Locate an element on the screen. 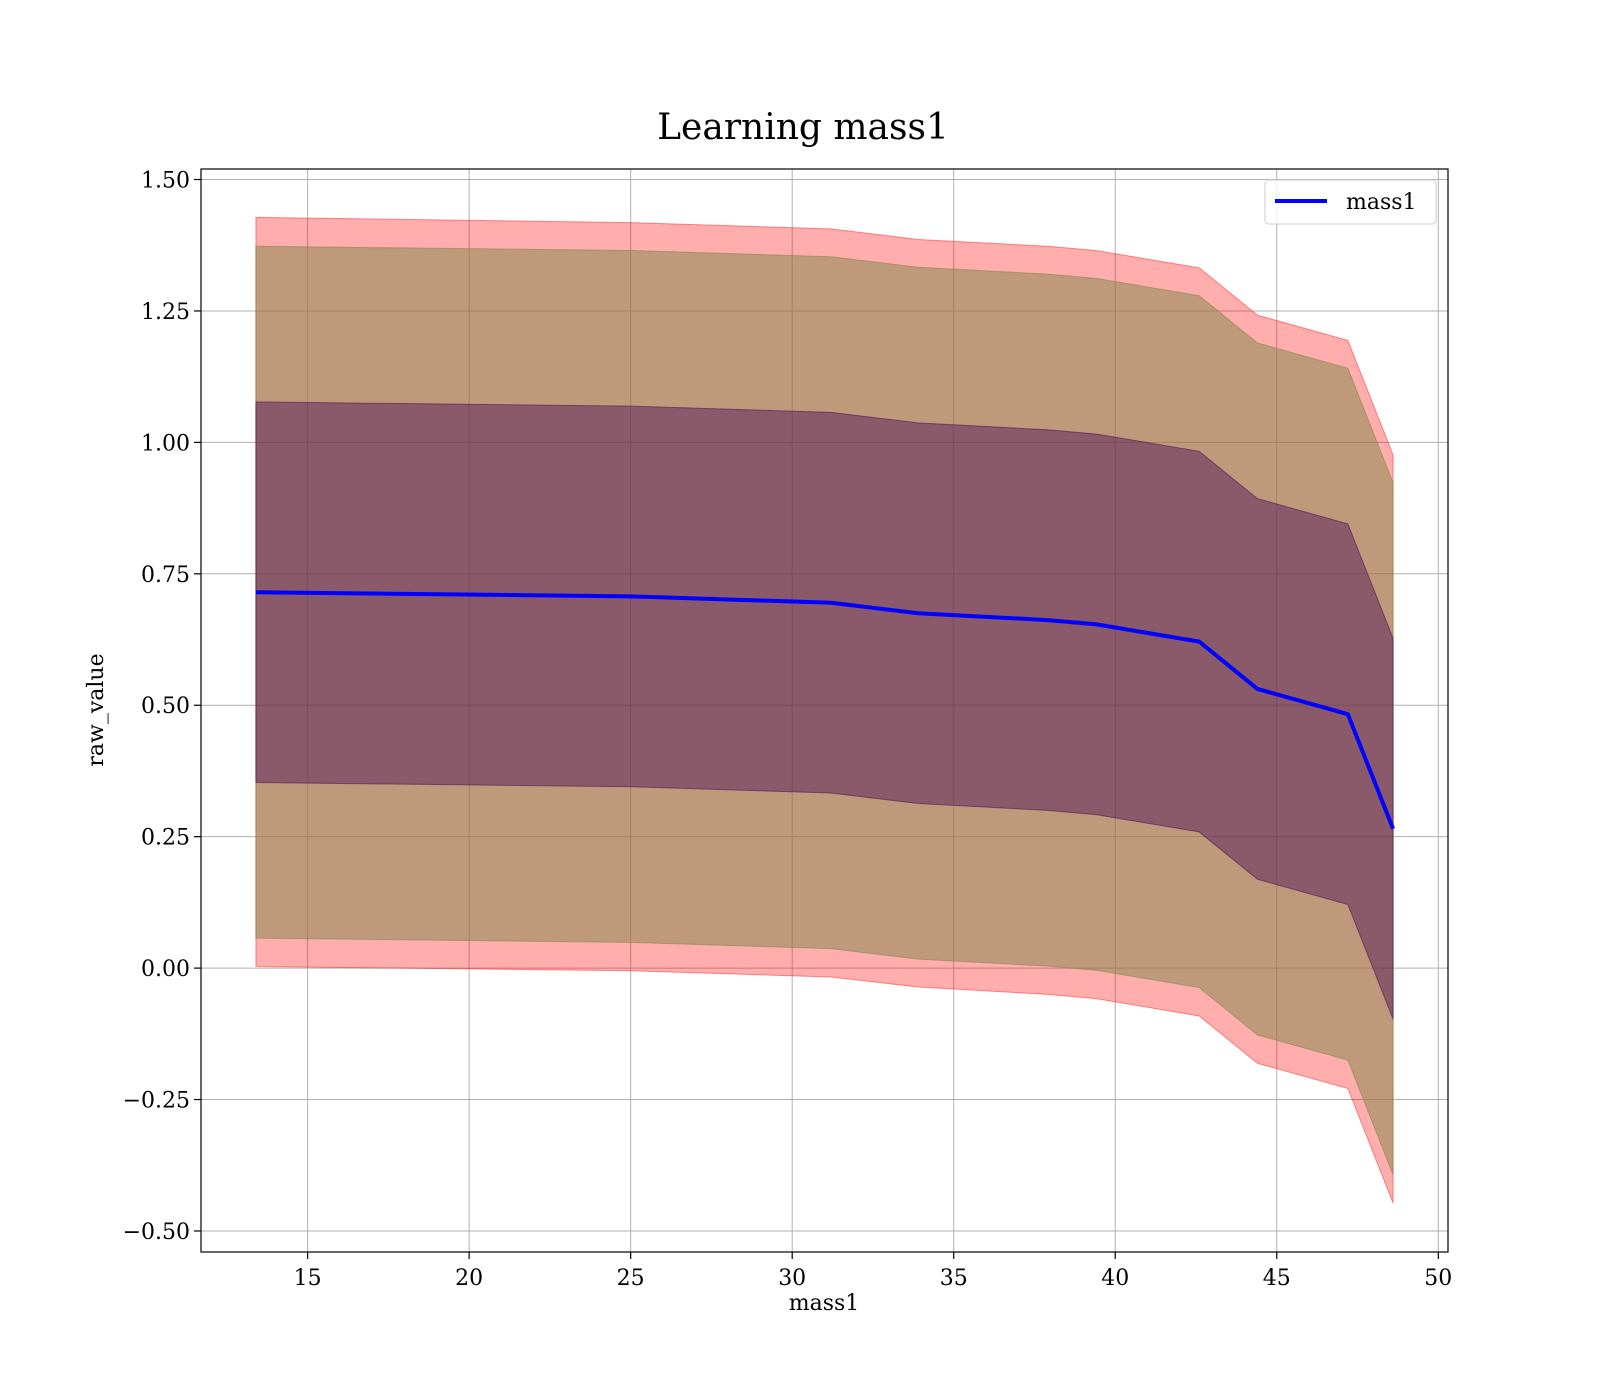 The height and width of the screenshot is (1400, 1600). legend: mass1 is located at coordinates (1350, 202).